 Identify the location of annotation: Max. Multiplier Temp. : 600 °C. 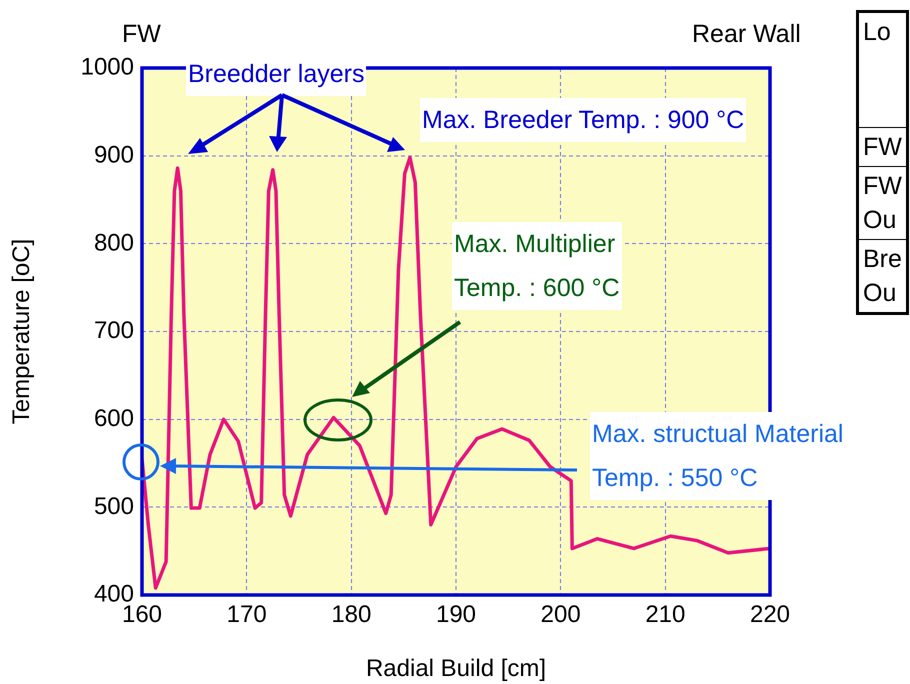
(537, 266).